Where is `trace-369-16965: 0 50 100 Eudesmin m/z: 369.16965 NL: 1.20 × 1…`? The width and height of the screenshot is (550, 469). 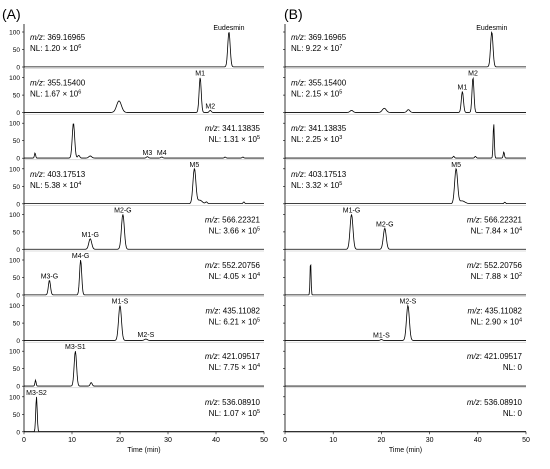 trace-369-16965: 0 50 100 Eudesmin m/z: 369.16965 NL: 1.20 × 1… is located at coordinates (136, 48).